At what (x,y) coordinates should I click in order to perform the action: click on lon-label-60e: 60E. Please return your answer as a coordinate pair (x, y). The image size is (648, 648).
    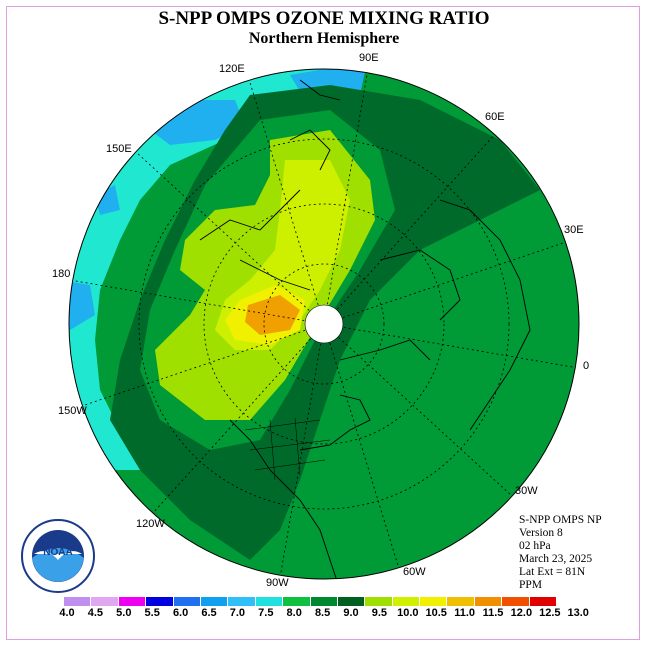
    Looking at the image, I should click on (495, 117).